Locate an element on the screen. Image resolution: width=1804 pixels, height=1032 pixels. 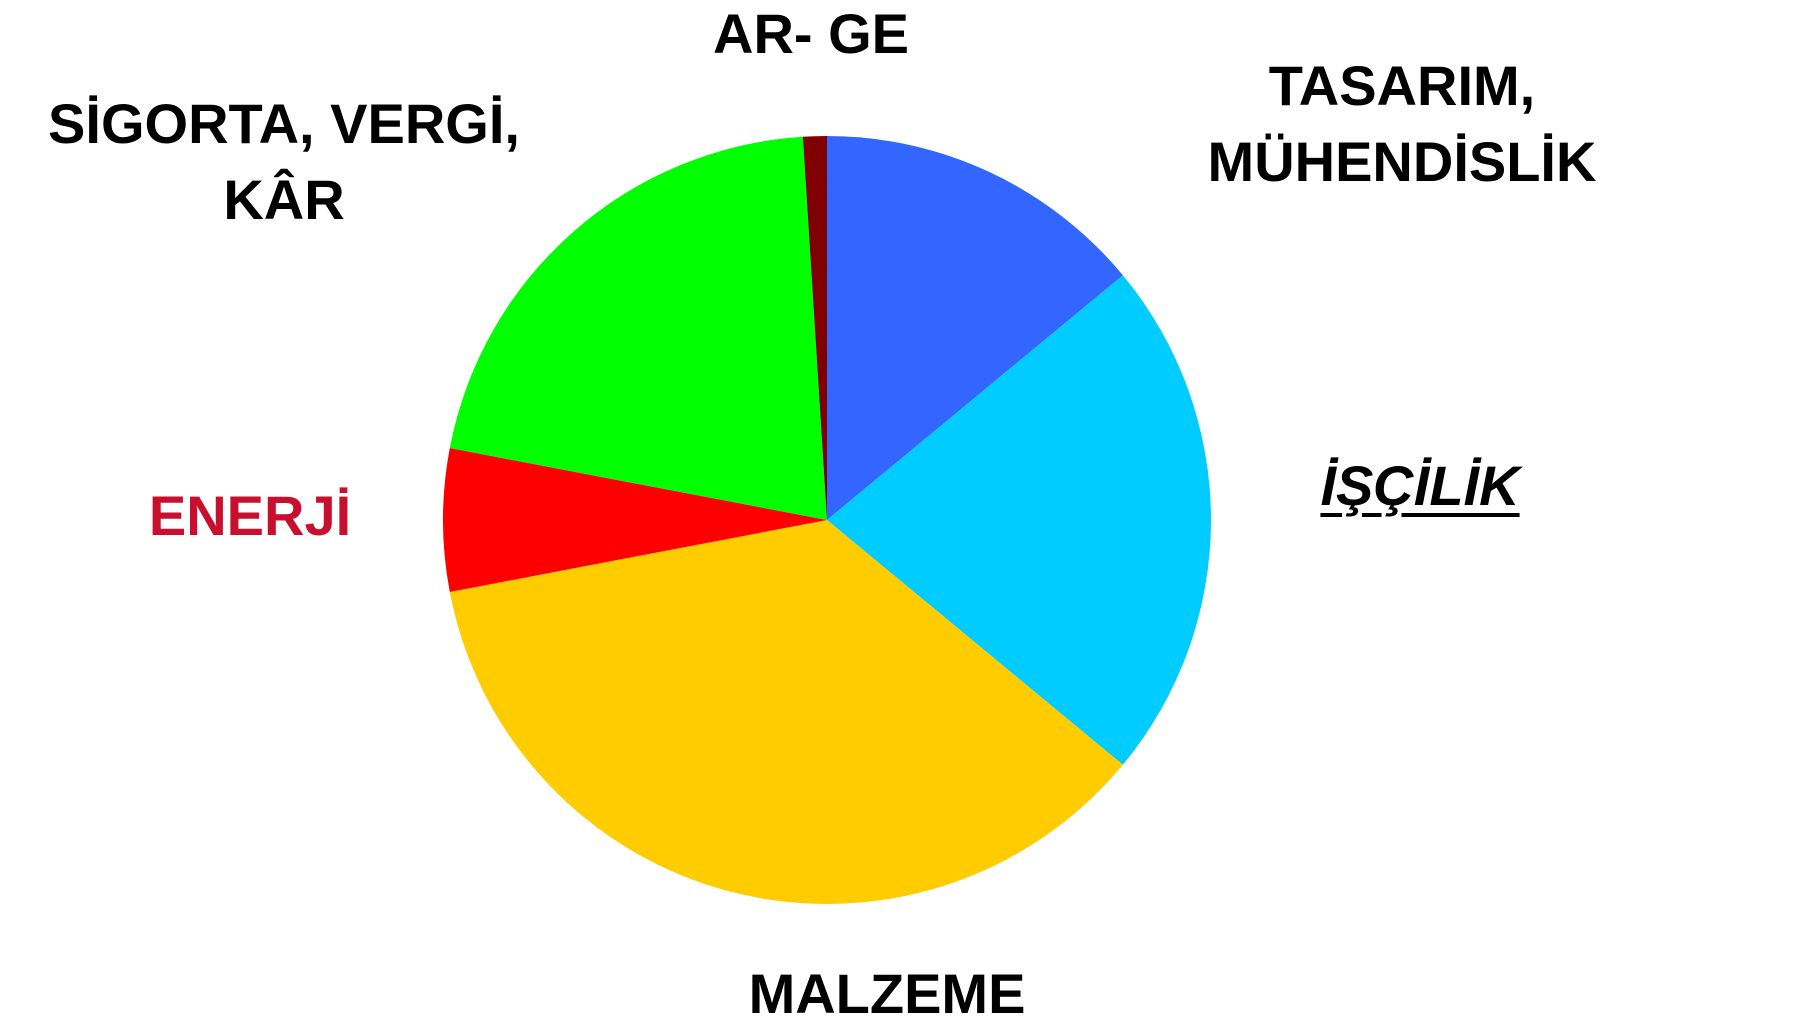
slice-label: MALZEME is located at coordinates (887, 993).